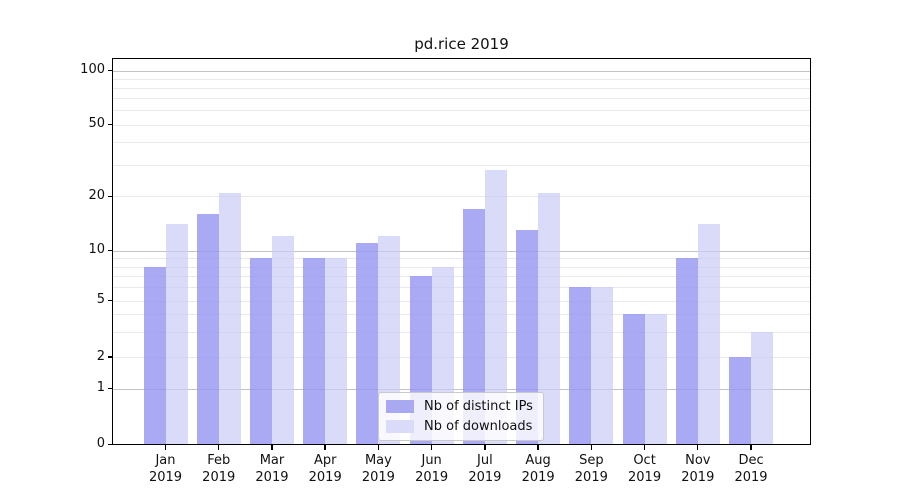  I want to click on y-tick-label-100: 100, so click(92, 69).